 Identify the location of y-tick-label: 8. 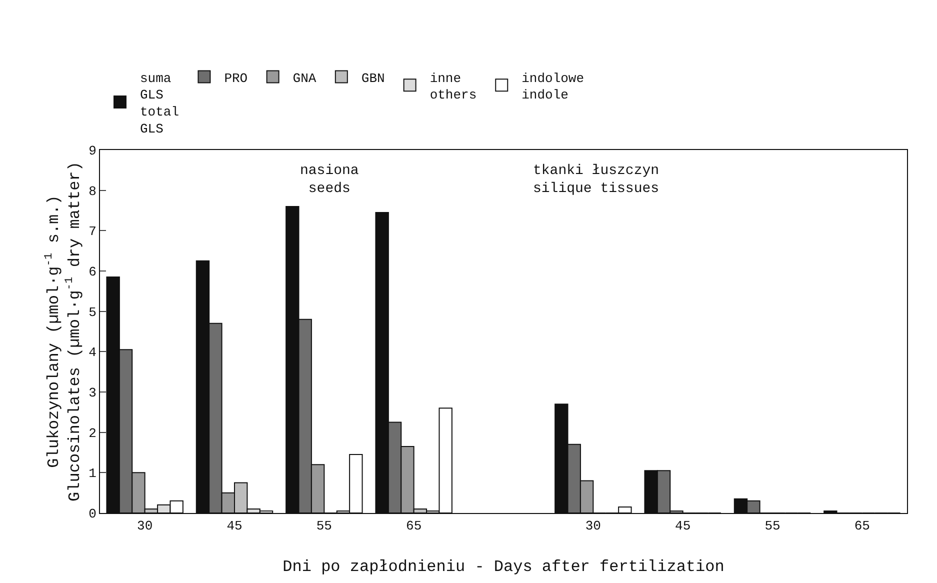
(92, 191).